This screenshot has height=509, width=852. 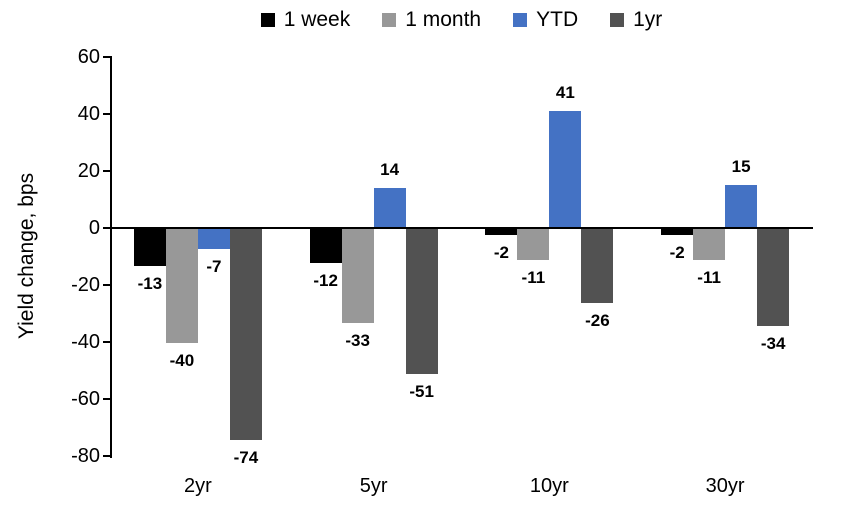 I want to click on y-axis-tick-label: -80, so click(x=85, y=456).